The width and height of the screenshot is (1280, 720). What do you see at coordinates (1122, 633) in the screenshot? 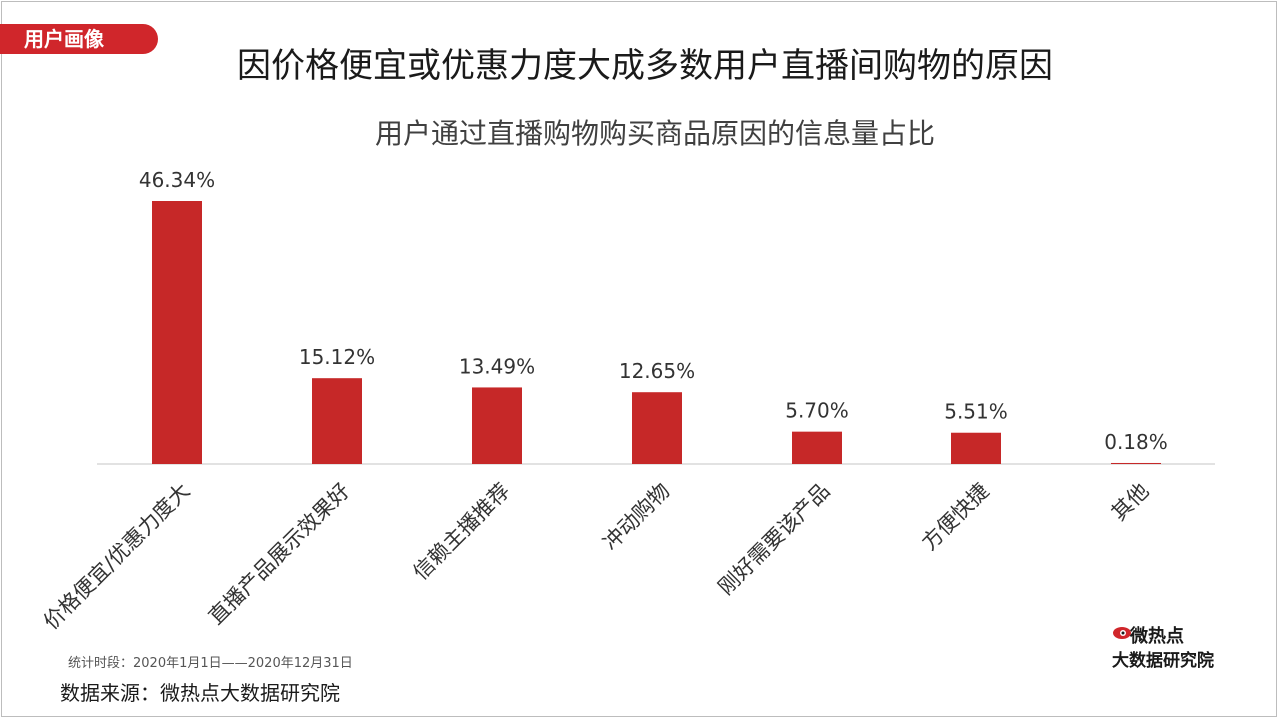
I see `logo-eye-icon` at bounding box center [1122, 633].